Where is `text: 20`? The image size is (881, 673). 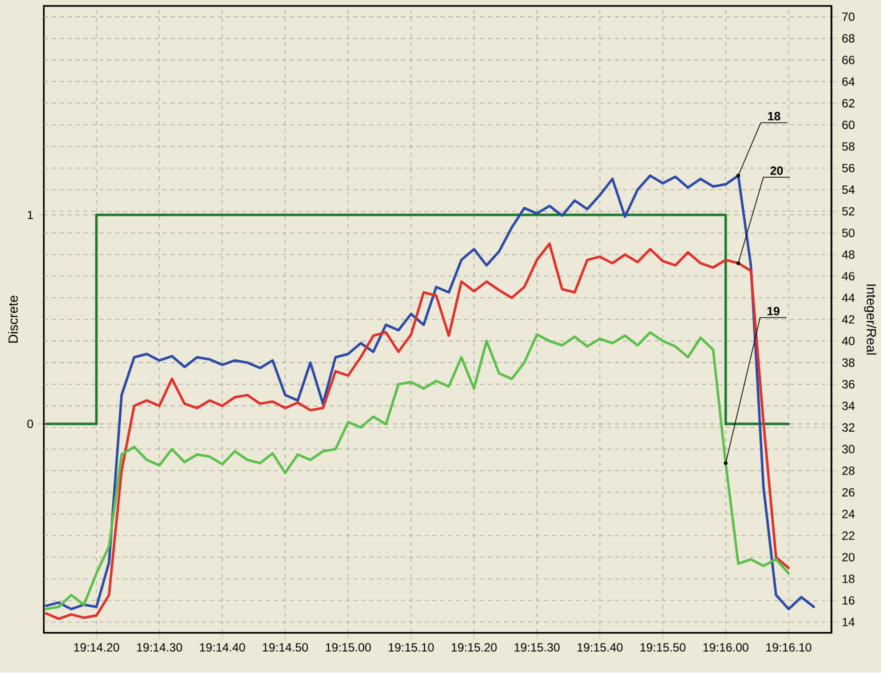
text: 20 is located at coordinates (776, 171).